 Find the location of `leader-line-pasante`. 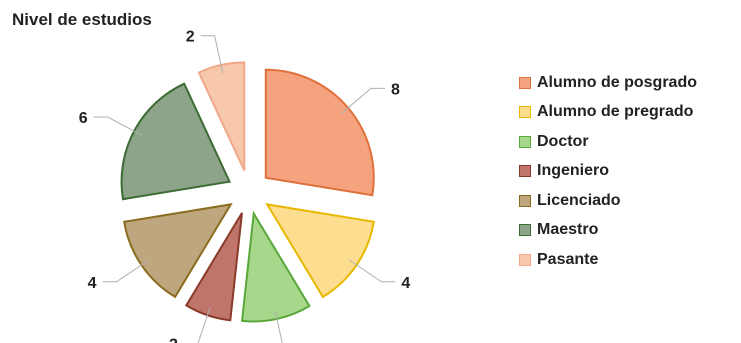

leader-line-pasante is located at coordinates (212, 54).